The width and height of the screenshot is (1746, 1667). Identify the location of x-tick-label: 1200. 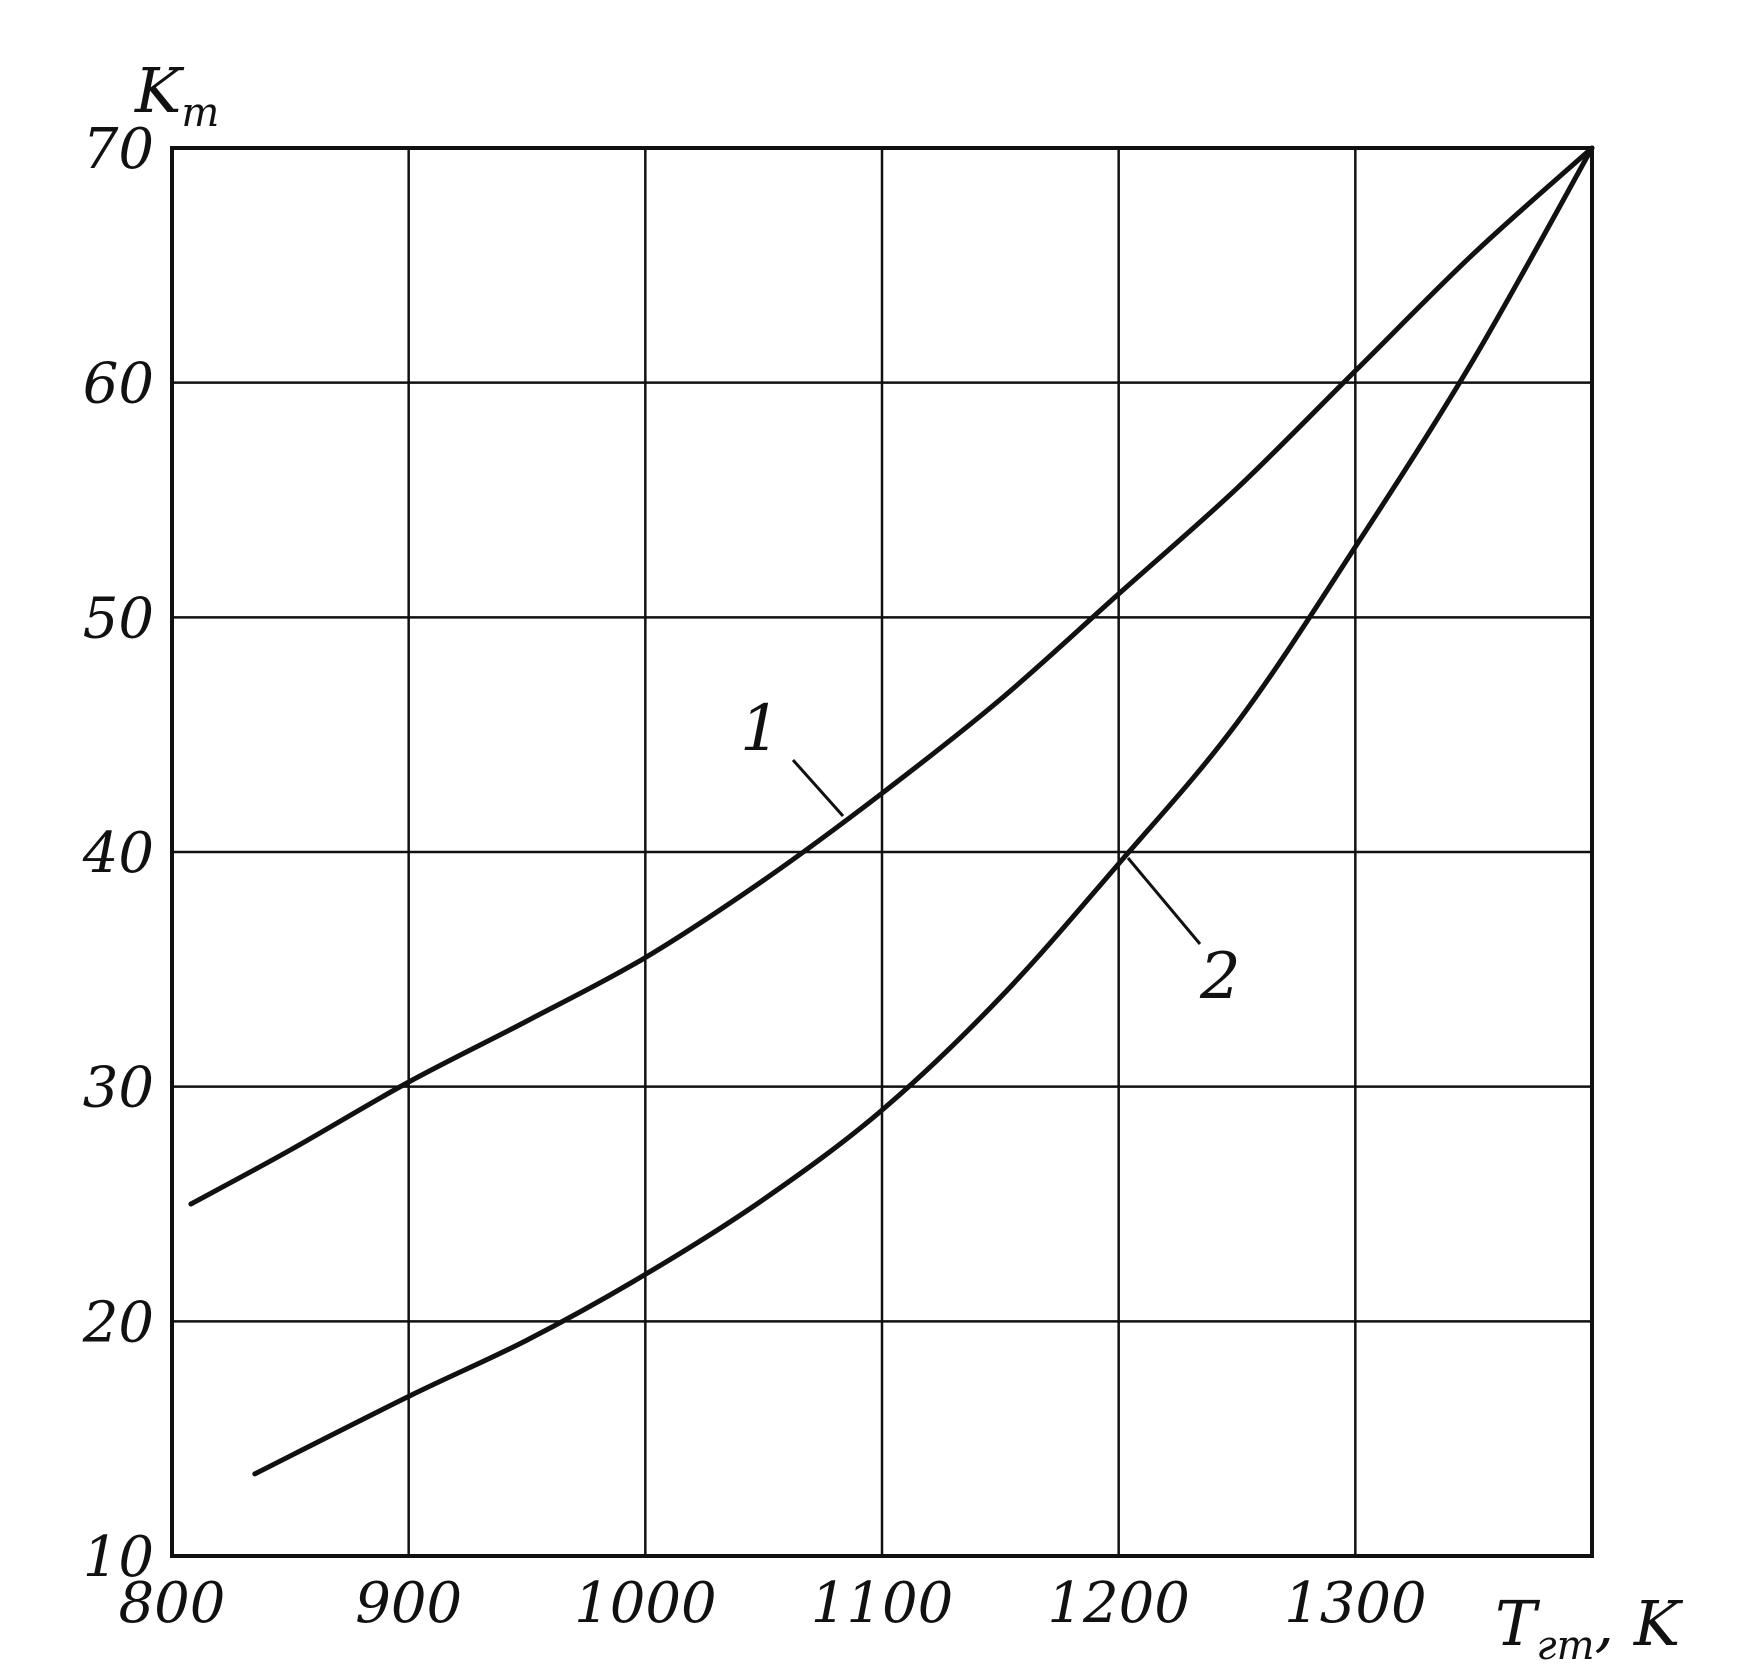
(1118, 1603).